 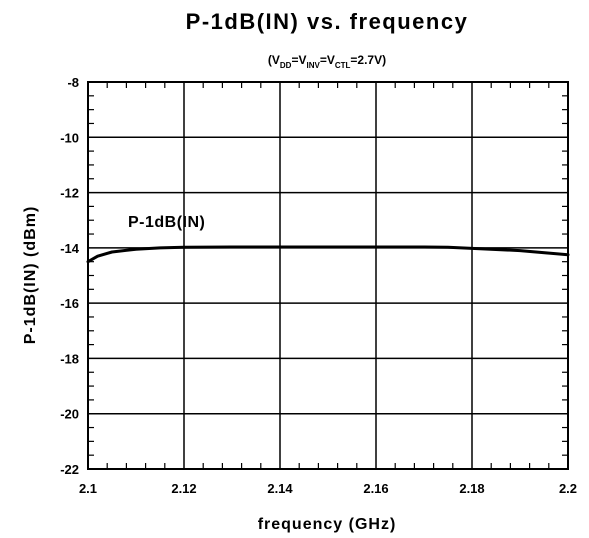 What do you see at coordinates (30, 275) in the screenshot?
I see `y-axis-label: P-1dB(IN) (dBm)` at bounding box center [30, 275].